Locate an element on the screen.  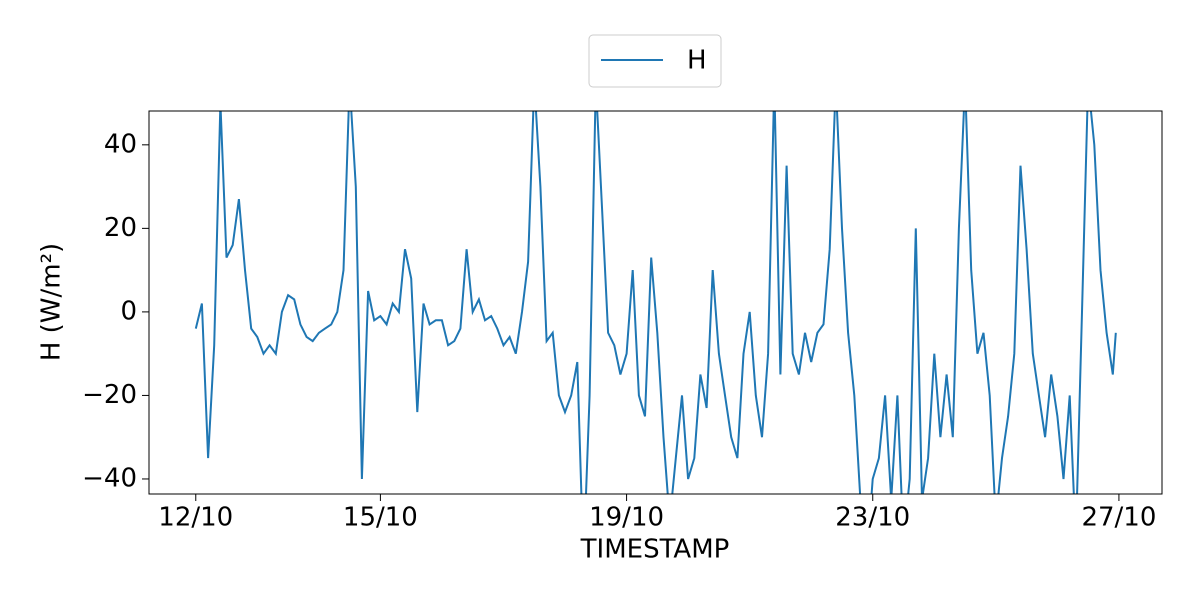
y-axis-label: H (W/m²) is located at coordinates (52, 302).